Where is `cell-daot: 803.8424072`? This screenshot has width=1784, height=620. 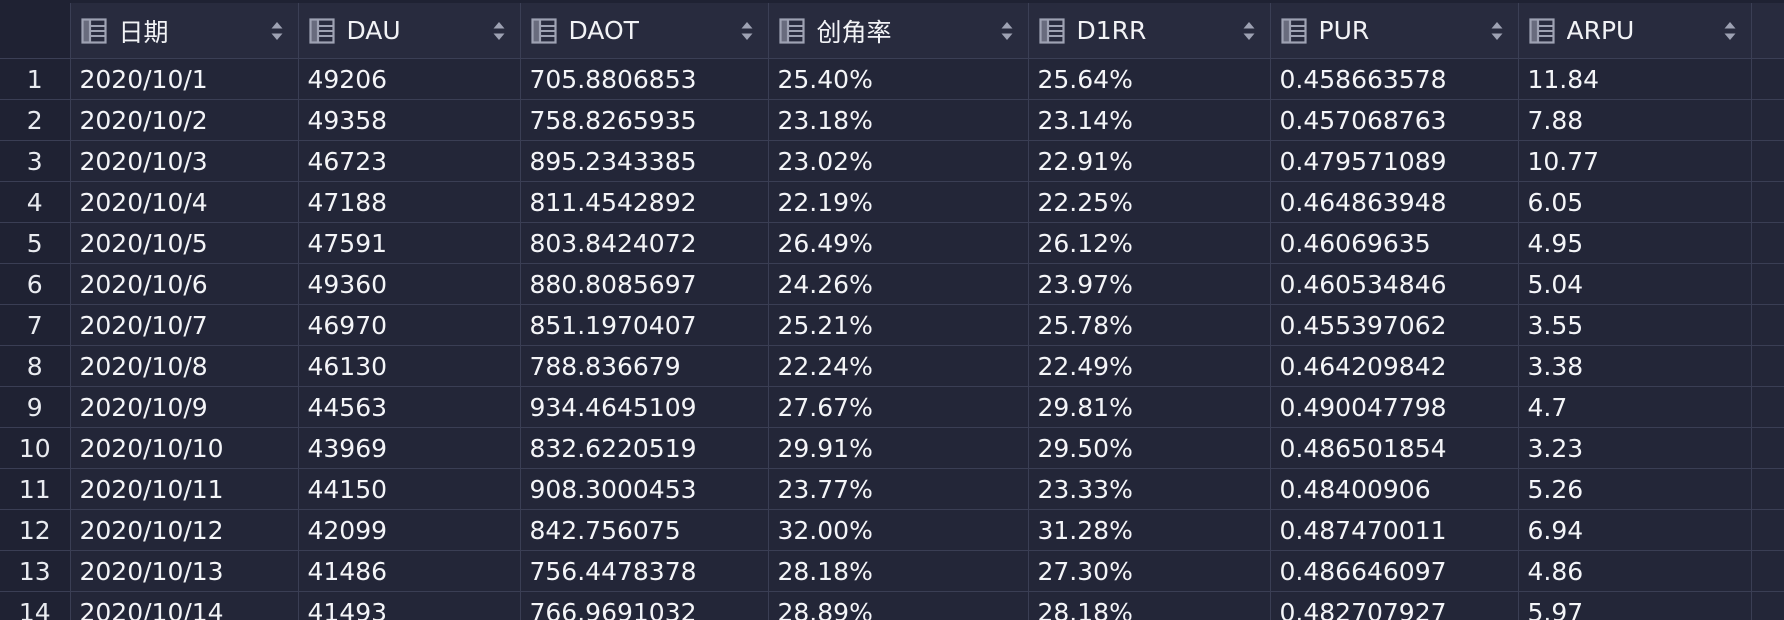 cell-daot: 803.8424072 is located at coordinates (644, 243).